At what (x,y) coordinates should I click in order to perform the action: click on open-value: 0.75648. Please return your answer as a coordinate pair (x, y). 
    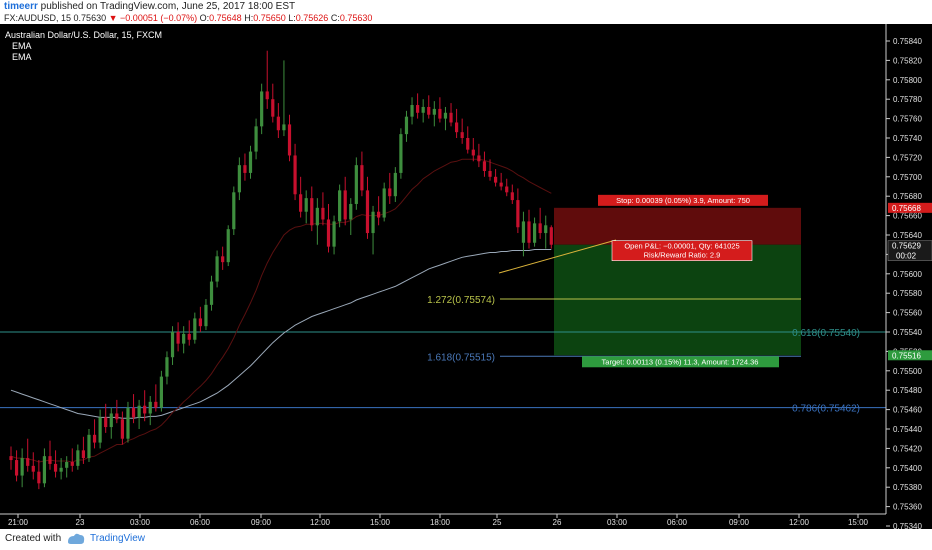
    Looking at the image, I should click on (225, 18).